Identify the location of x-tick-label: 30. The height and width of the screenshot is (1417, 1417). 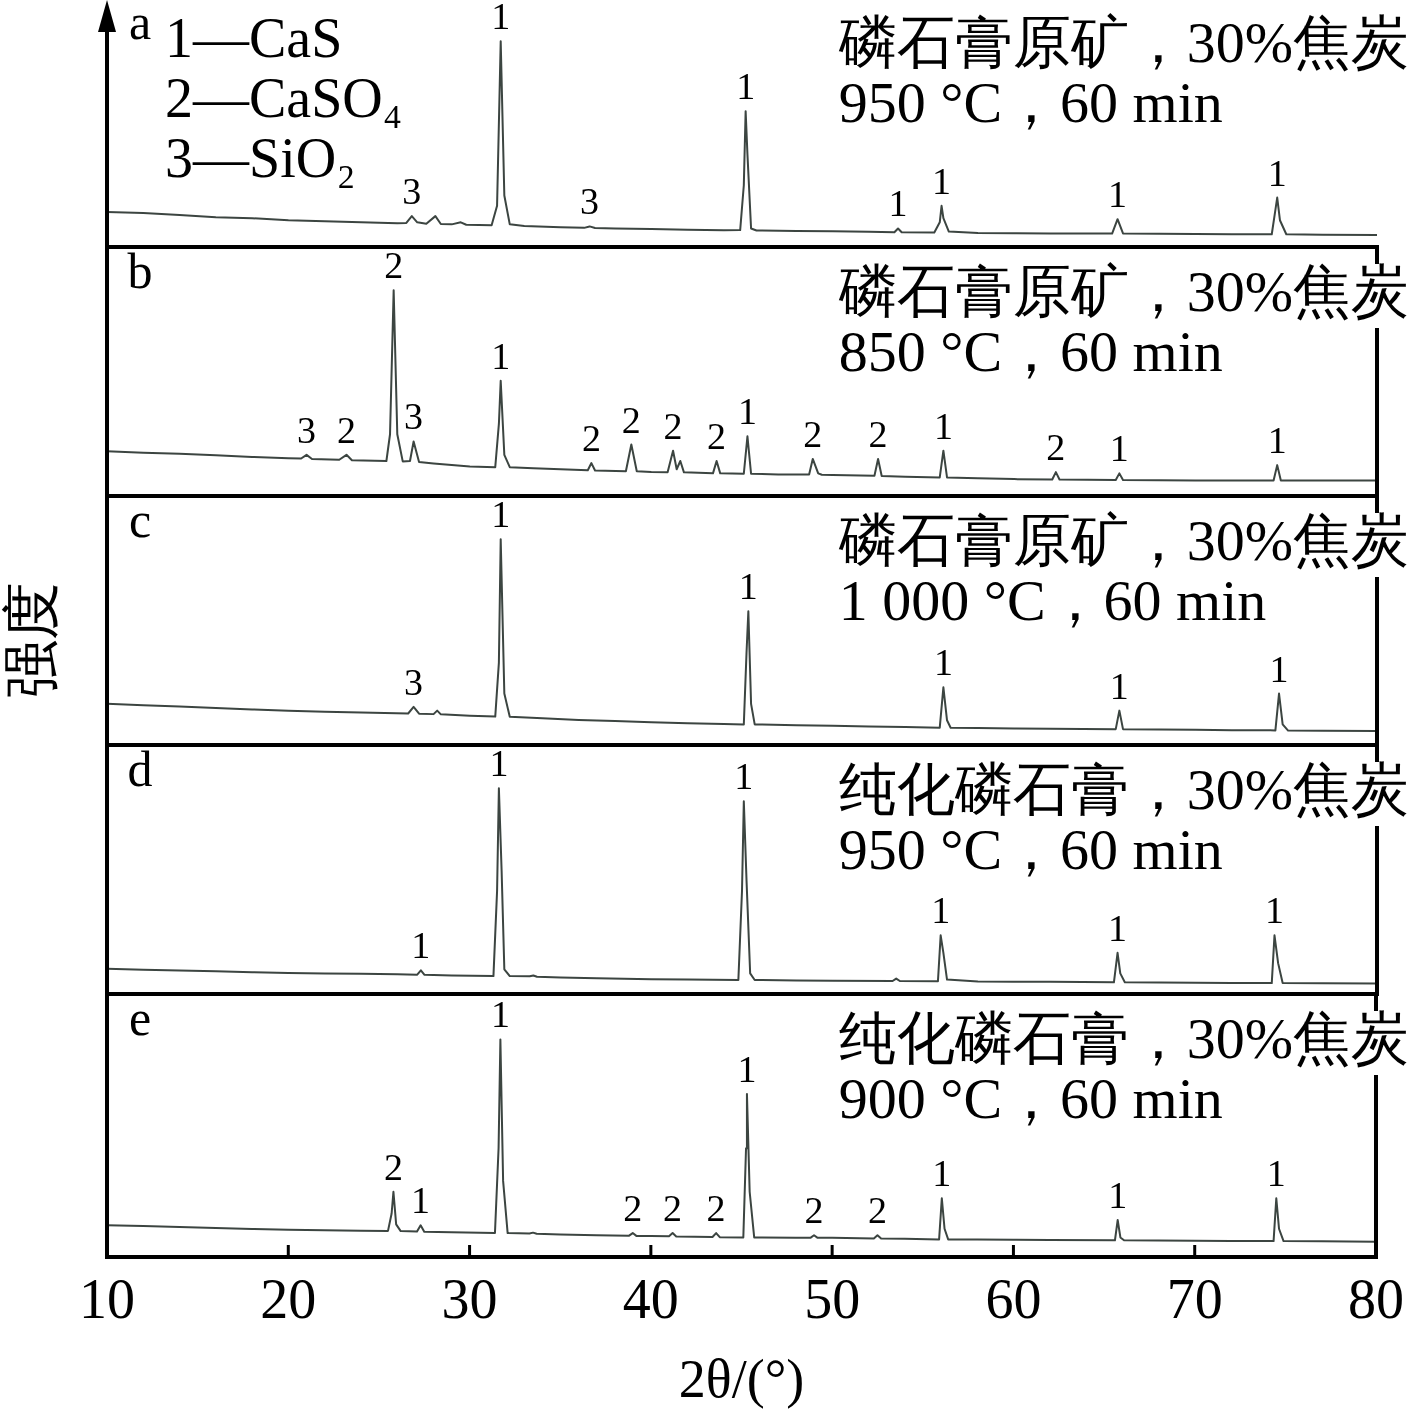
(469, 1299).